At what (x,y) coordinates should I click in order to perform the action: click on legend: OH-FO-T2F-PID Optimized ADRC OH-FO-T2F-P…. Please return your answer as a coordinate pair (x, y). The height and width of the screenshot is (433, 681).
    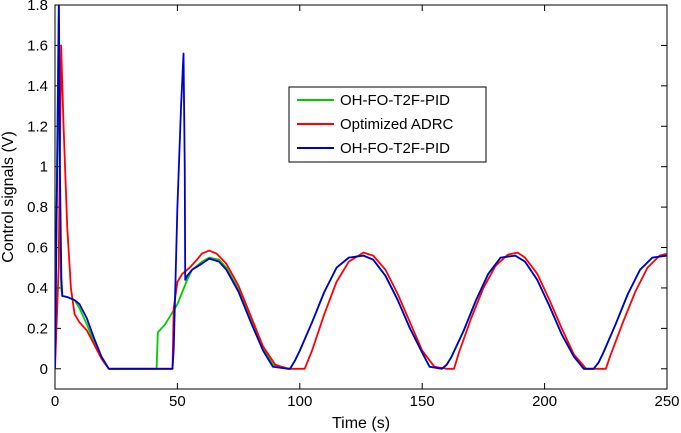
    Looking at the image, I should click on (387, 124).